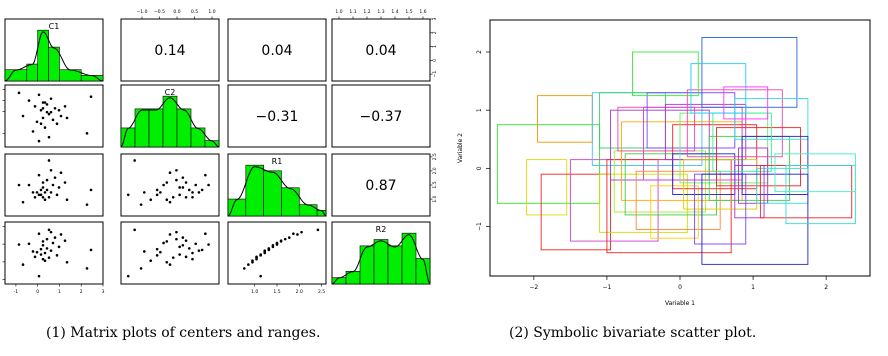  What do you see at coordinates (435, 198) in the screenshot?
I see `tick-label-right-R1: 1.0` at bounding box center [435, 198].